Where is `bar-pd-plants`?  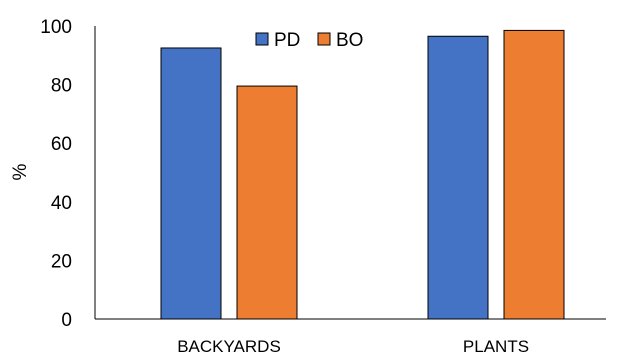 bar-pd-plants is located at coordinates (458, 177).